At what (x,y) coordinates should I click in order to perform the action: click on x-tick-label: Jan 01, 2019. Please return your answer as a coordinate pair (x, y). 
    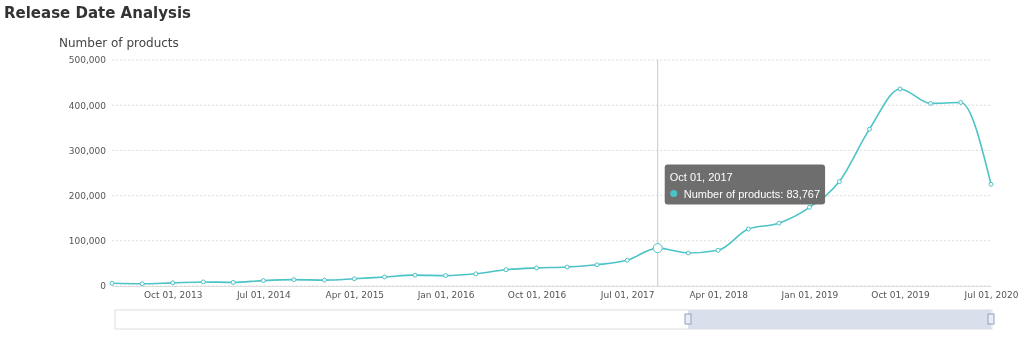
    Looking at the image, I should click on (809, 295).